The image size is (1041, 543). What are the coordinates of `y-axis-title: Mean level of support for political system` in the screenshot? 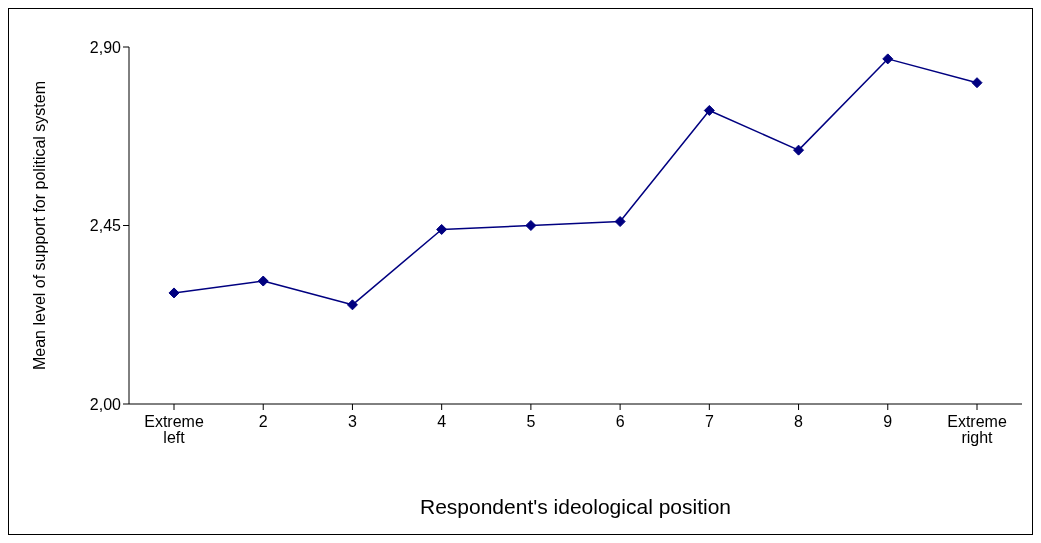 It's located at (39, 225).